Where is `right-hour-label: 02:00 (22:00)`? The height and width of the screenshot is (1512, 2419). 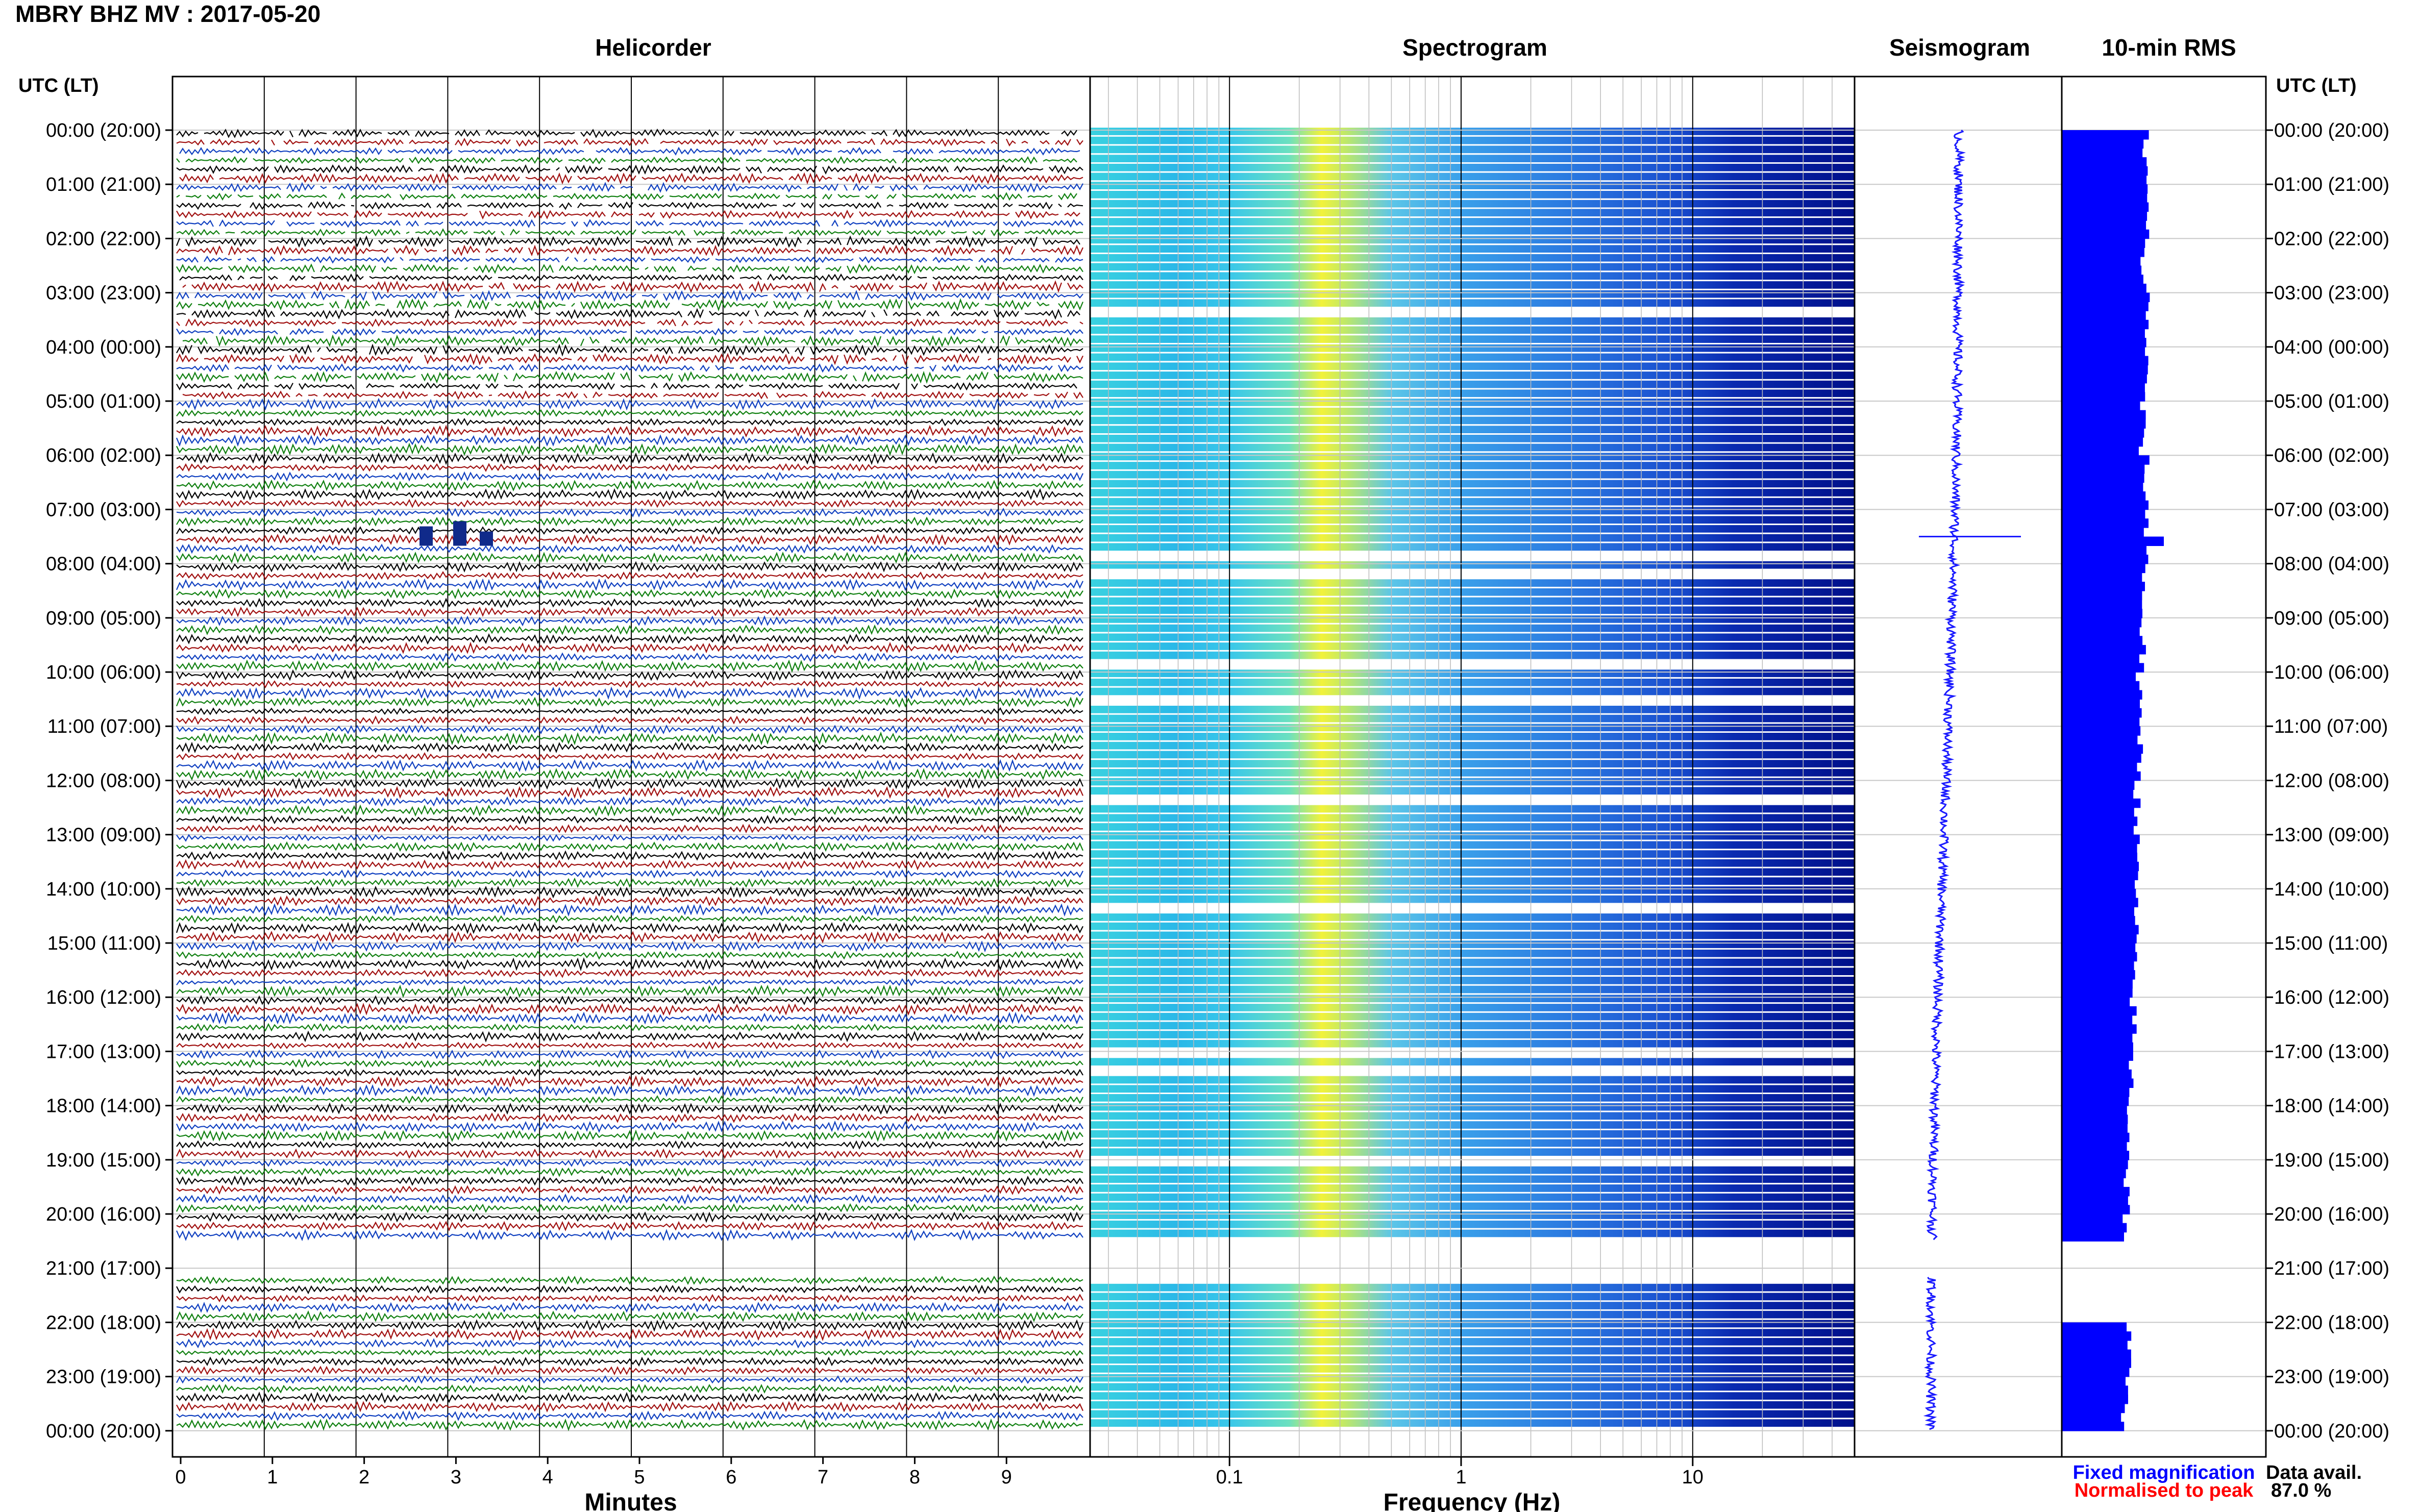 right-hour-label: 02:00 (22:00) is located at coordinates (2331, 239).